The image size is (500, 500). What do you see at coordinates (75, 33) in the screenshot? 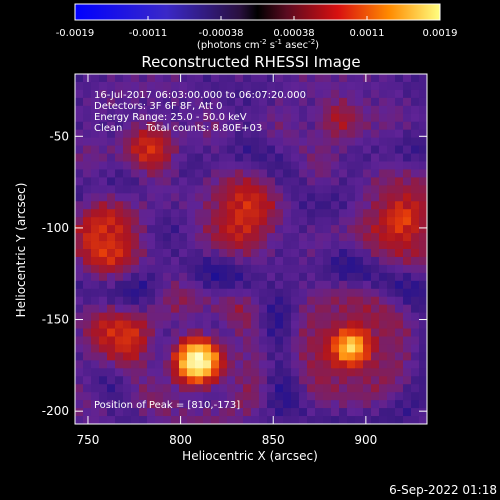
I see `colorbar-tick-label: -0.0019` at bounding box center [75, 33].